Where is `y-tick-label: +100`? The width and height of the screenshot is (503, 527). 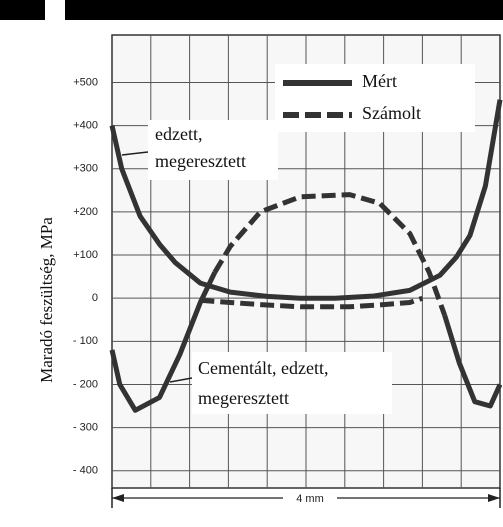 y-tick-label: +100 is located at coordinates (85, 255).